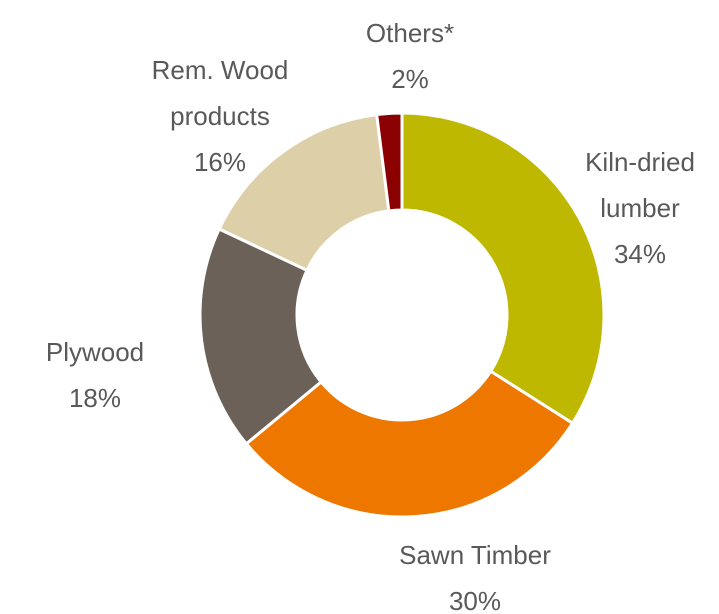  Describe the element at coordinates (220, 93) in the screenshot. I see `category-label: Rem. Wood products` at that location.